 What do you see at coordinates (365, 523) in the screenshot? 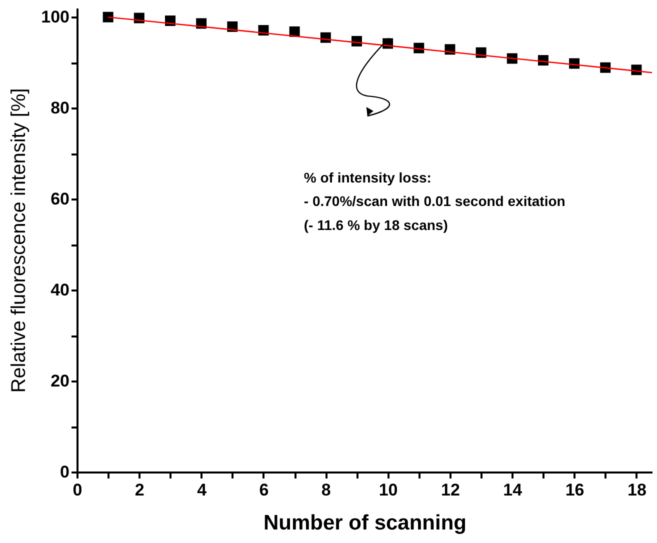
I see `x-axis-title: Number of scanning` at bounding box center [365, 523].